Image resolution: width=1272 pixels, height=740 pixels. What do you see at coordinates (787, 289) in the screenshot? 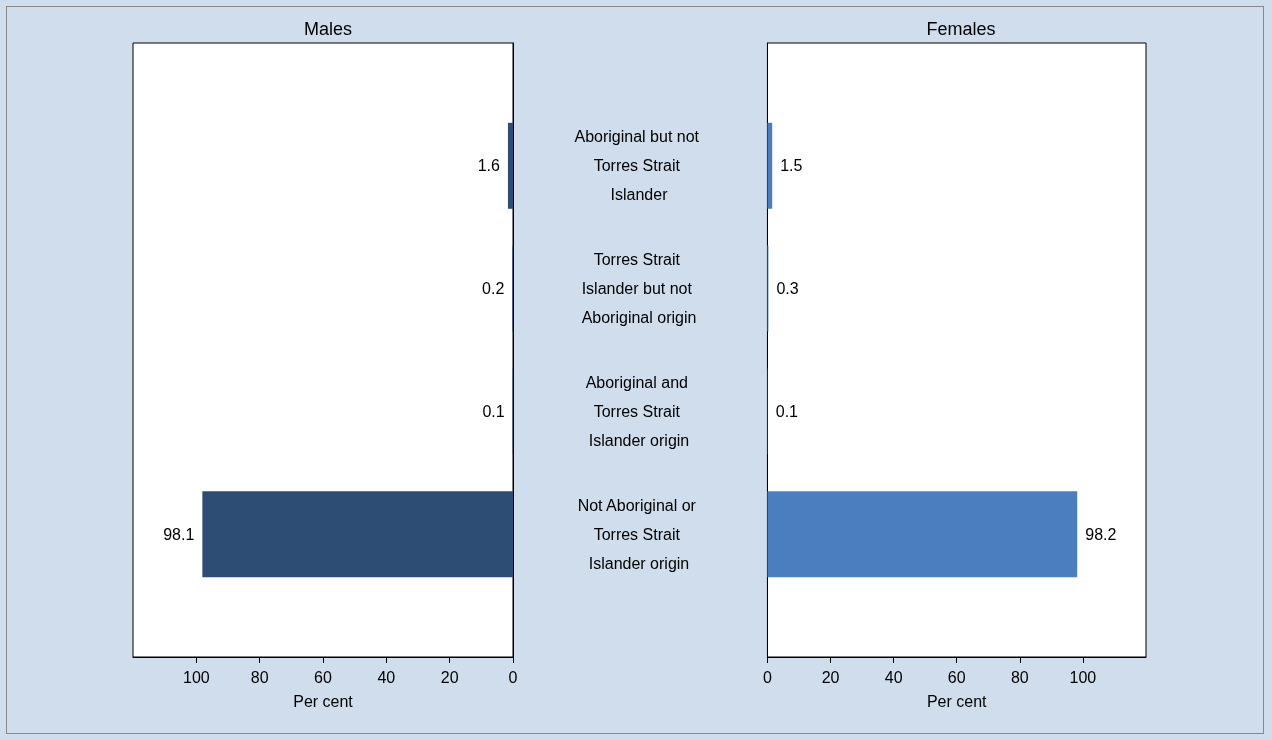
I see `data-label: 0.3` at bounding box center [787, 289].